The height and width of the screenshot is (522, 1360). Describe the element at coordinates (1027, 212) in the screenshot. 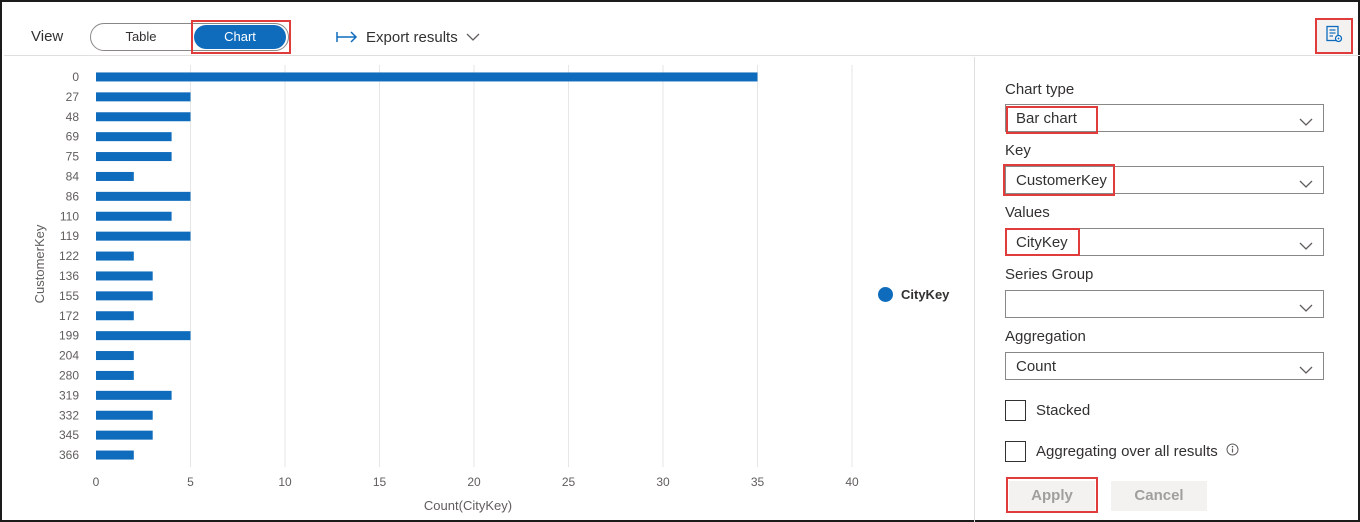

I see `values-label: Values` at that location.